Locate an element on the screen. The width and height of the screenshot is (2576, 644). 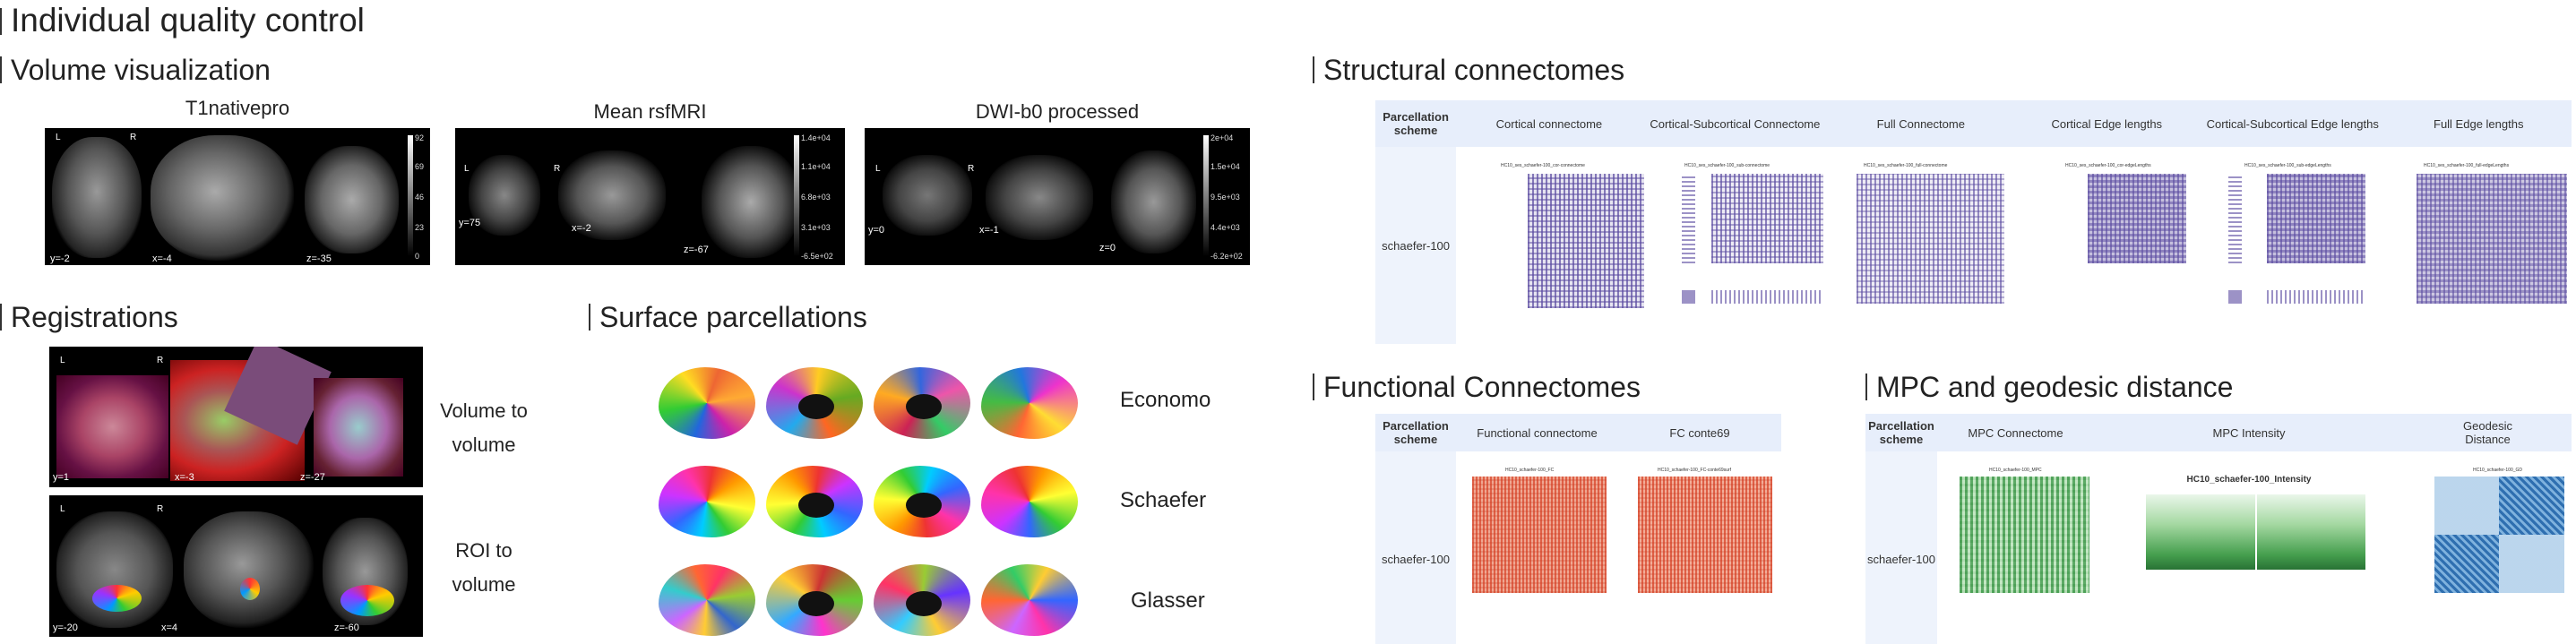
surface-label-glasser: Glasser is located at coordinates (1168, 600).